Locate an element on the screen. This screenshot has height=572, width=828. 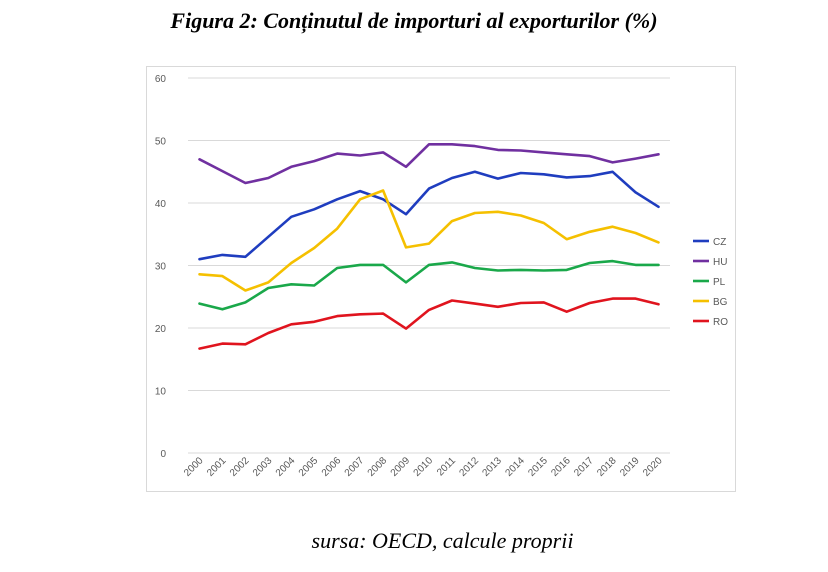
x-tick-label-2020: 2020 is located at coordinates (653, 467).